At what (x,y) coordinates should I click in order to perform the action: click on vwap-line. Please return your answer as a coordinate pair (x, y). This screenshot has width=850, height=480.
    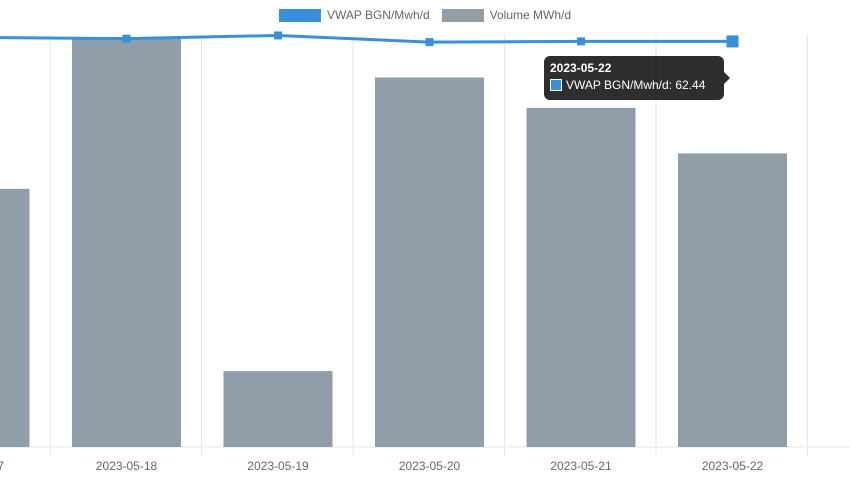
    Looking at the image, I should click on (369, 39).